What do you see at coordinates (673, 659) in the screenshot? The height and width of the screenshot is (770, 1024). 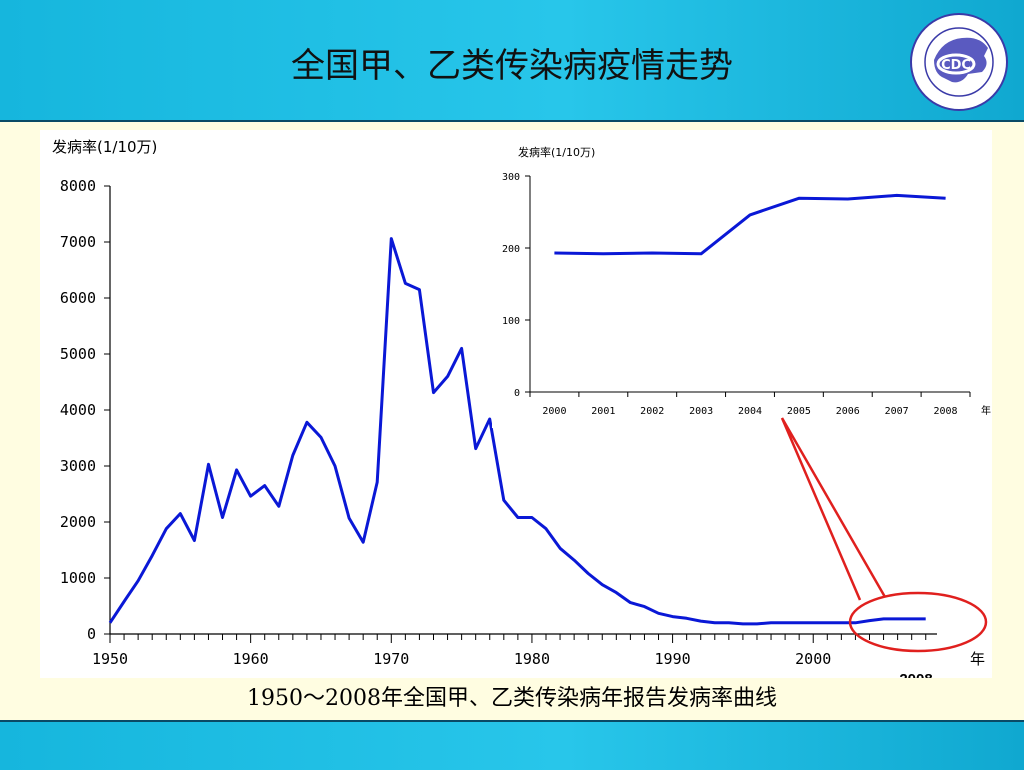 I see `x-tick-label: 1990` at bounding box center [673, 659].